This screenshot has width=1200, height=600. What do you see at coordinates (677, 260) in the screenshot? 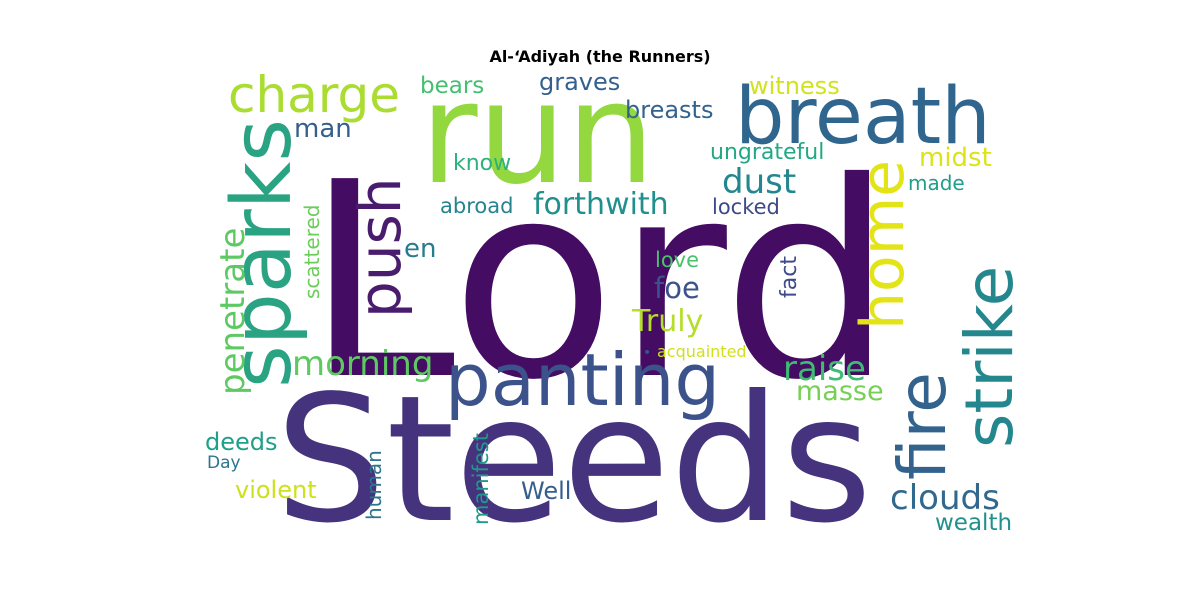
I see `word-love: love` at bounding box center [677, 260].